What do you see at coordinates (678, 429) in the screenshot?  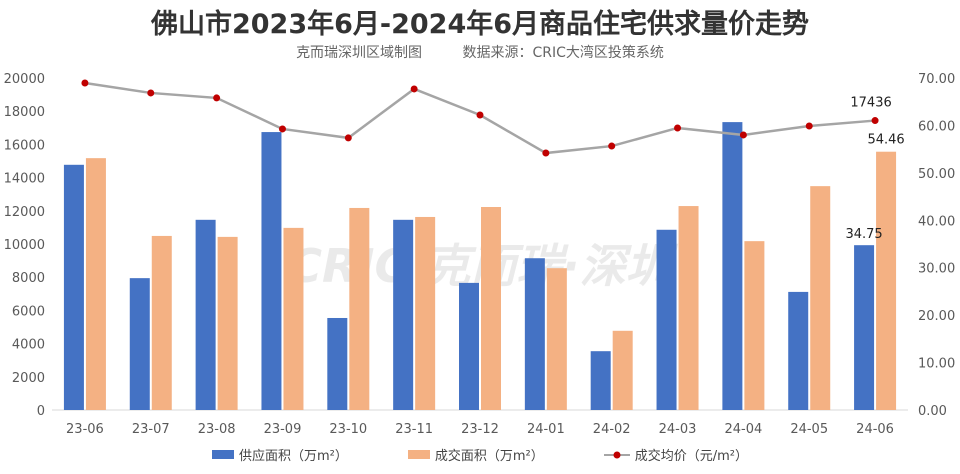 I see `x-axis-tick: 24-03` at bounding box center [678, 429].